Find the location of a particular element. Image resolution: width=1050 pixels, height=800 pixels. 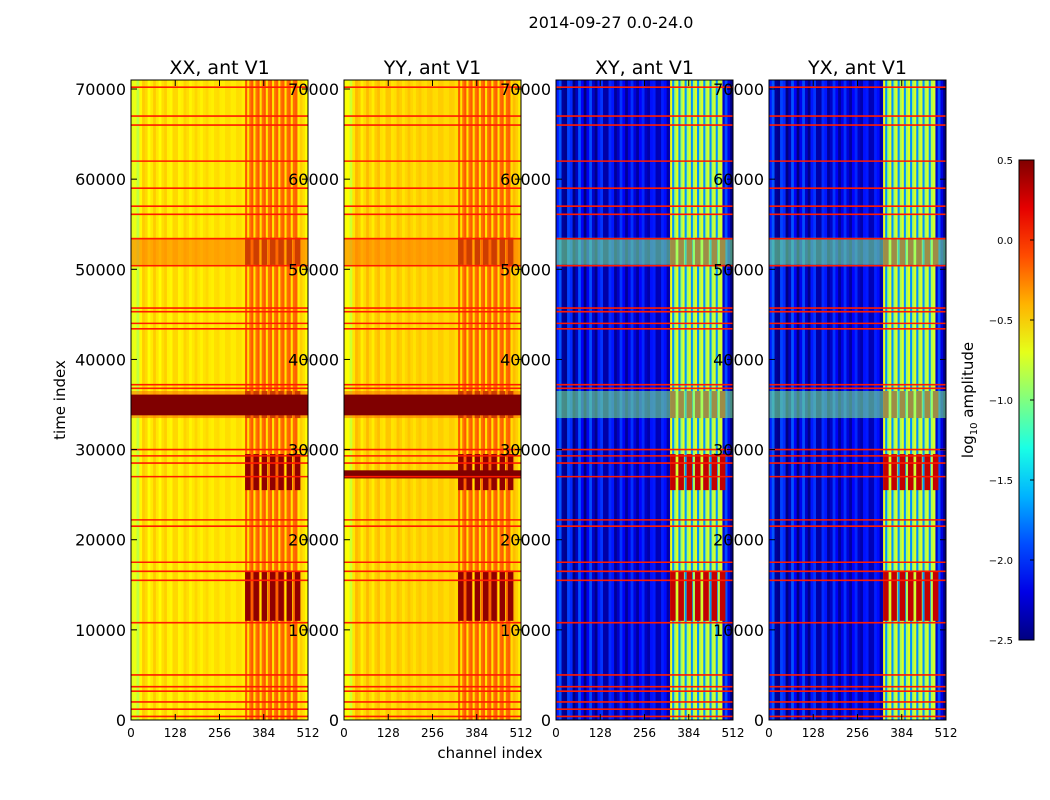

colorbar-tick-label: 0.0 is located at coordinates (1005, 241).